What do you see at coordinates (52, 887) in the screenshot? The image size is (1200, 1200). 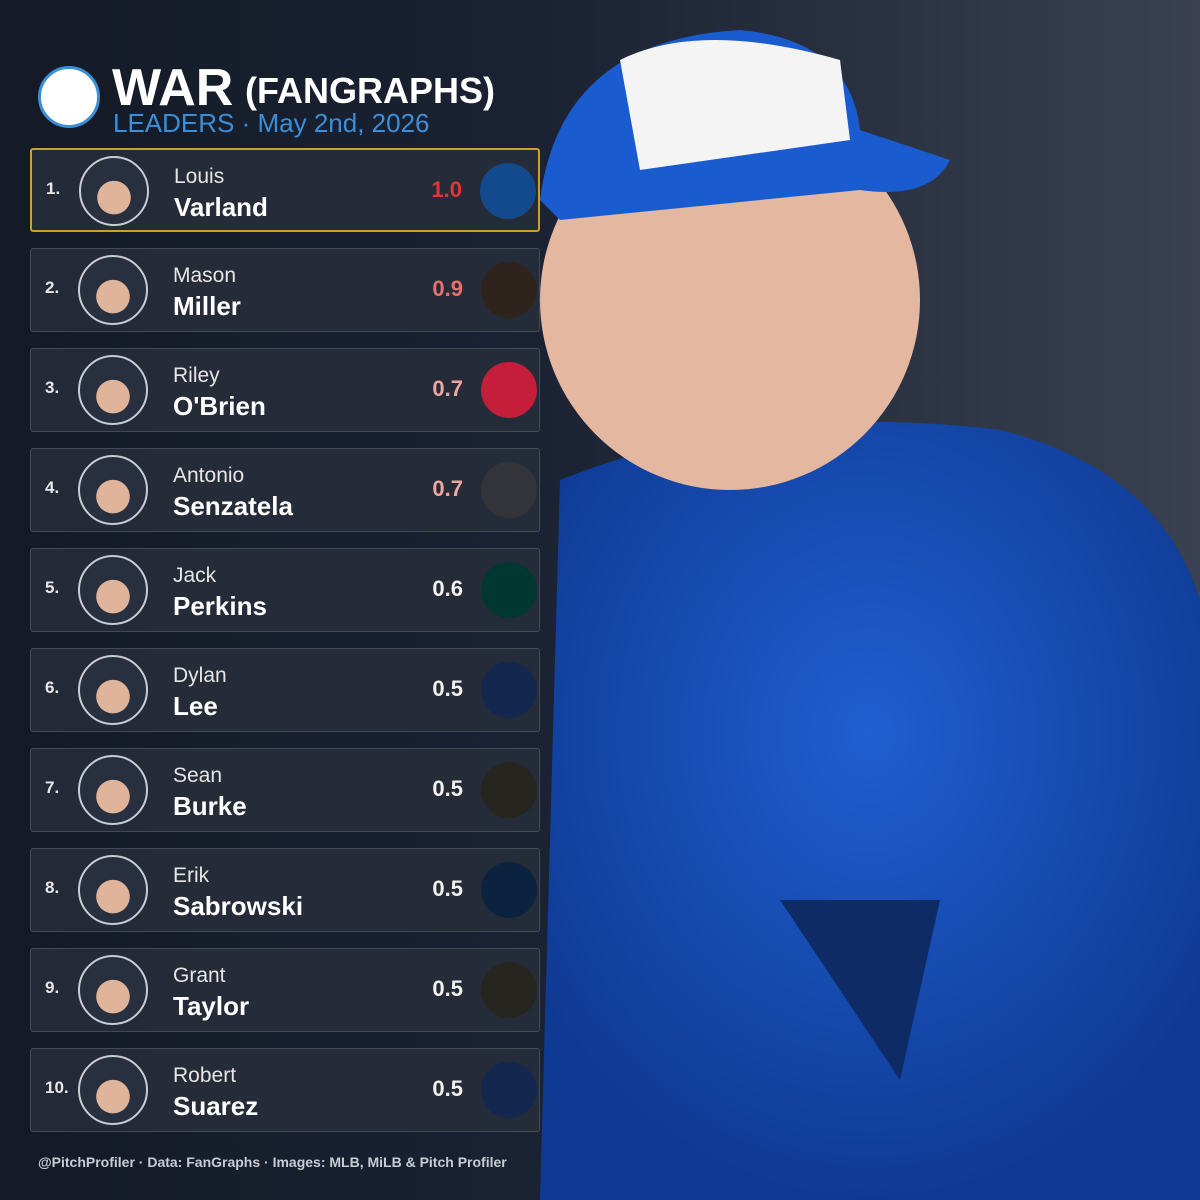 I see `rank: 8.` at bounding box center [52, 887].